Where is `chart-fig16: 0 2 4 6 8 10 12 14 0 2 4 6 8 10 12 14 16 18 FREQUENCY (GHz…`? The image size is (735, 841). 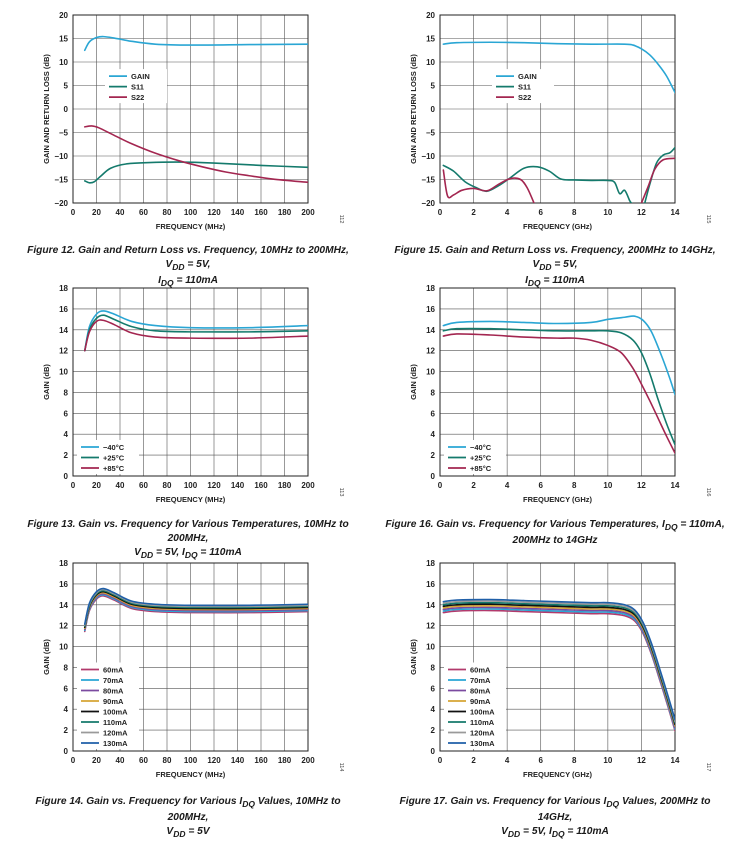 chart-fig16: 0 2 4 6 8 10 12 14 0 2 4 6 8 10 12 14 16 18 FREQUENCY (GHz… is located at coordinates (557, 397).